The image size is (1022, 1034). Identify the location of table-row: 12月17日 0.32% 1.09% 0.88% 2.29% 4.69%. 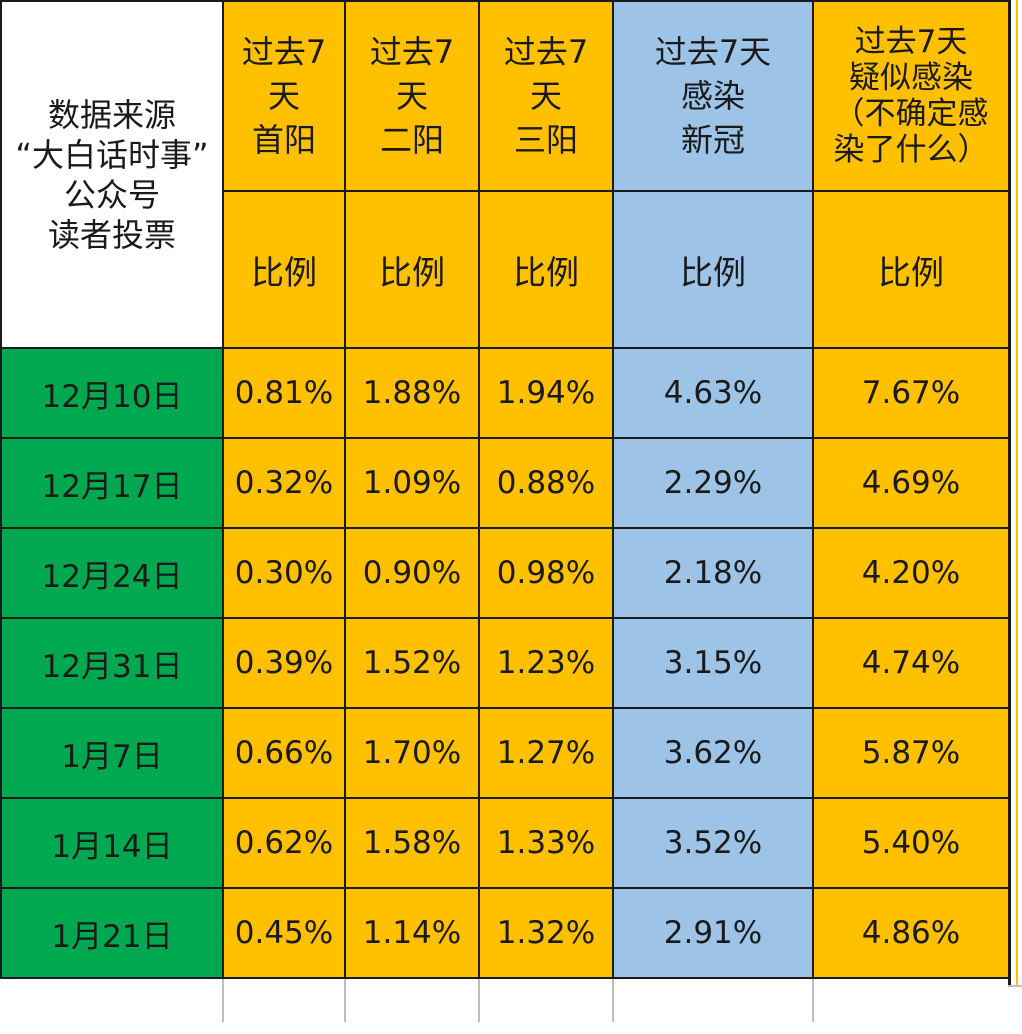
(505, 483).